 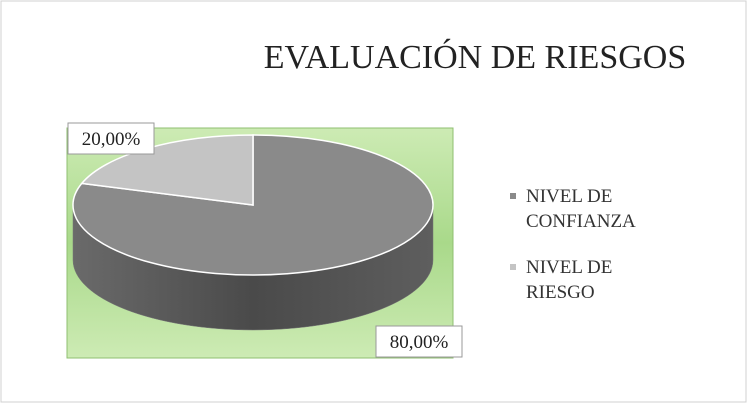 What do you see at coordinates (581, 209) in the screenshot?
I see `legend-label: NIVEL DE CONFIANZA` at bounding box center [581, 209].